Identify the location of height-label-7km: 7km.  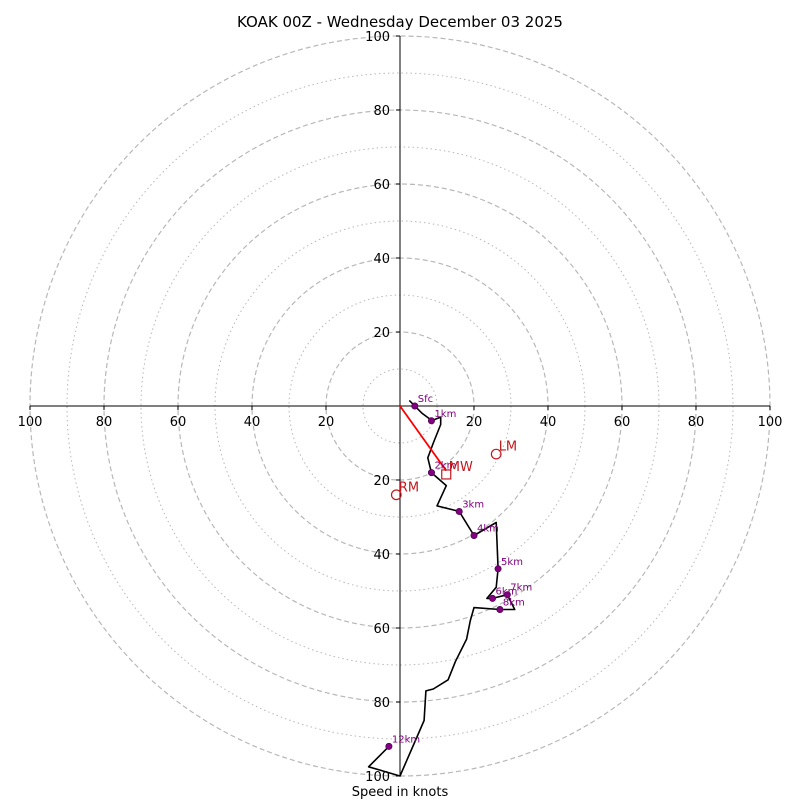
(521, 588).